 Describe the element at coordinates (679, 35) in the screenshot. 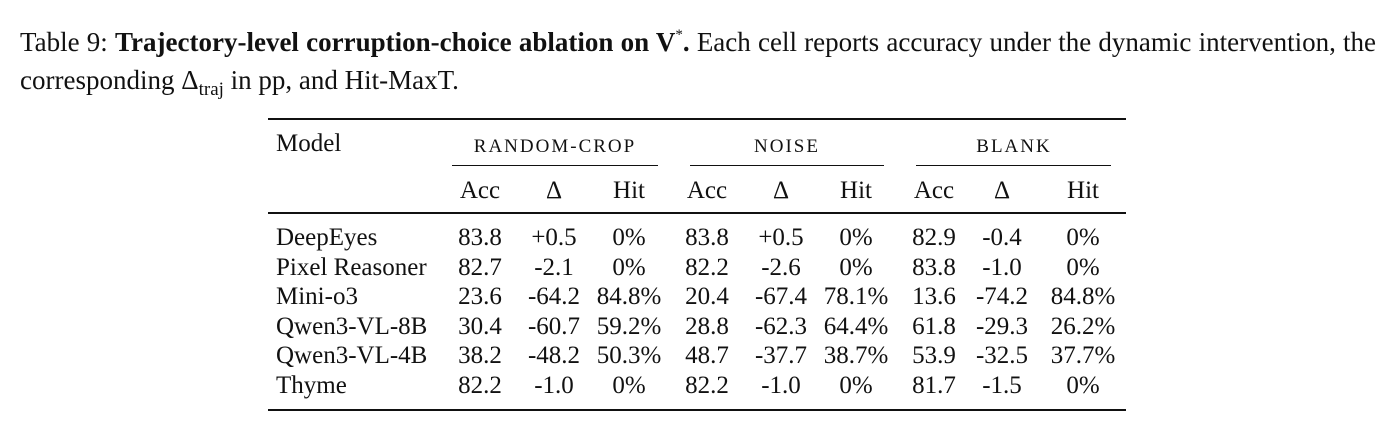

I see `caption-title-sup: *` at that location.